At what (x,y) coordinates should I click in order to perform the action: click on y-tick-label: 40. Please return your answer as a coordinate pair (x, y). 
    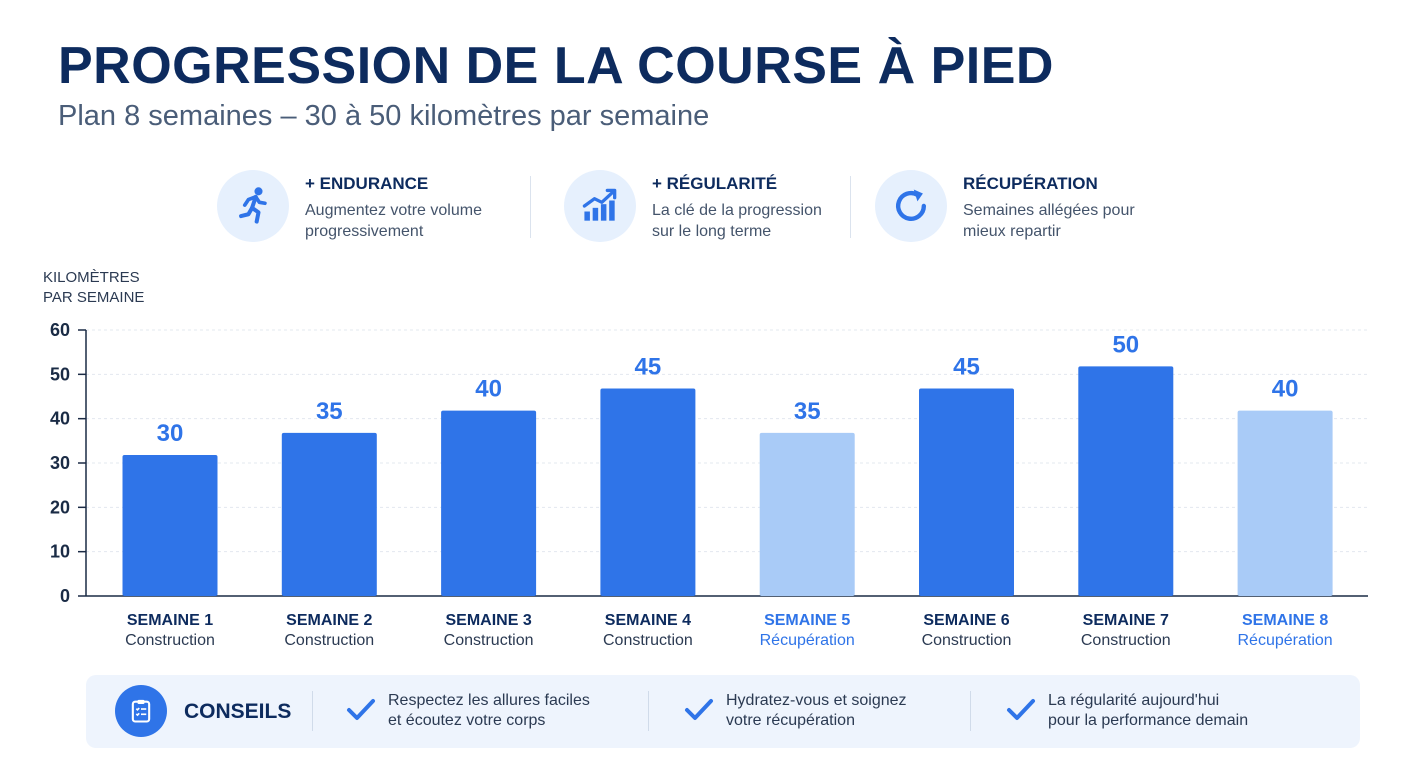
    Looking at the image, I should click on (60, 419).